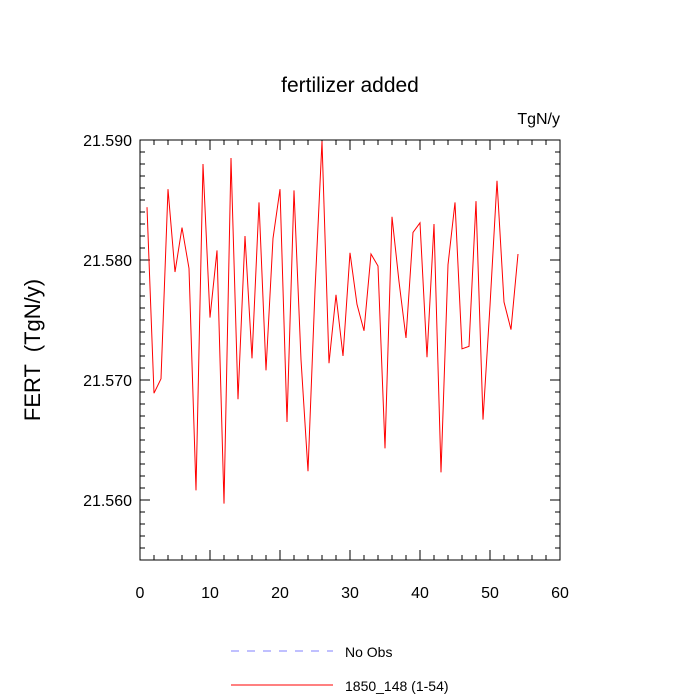 The height and width of the screenshot is (700, 700). What do you see at coordinates (280, 593) in the screenshot?
I see `x-tick-label: 20` at bounding box center [280, 593].